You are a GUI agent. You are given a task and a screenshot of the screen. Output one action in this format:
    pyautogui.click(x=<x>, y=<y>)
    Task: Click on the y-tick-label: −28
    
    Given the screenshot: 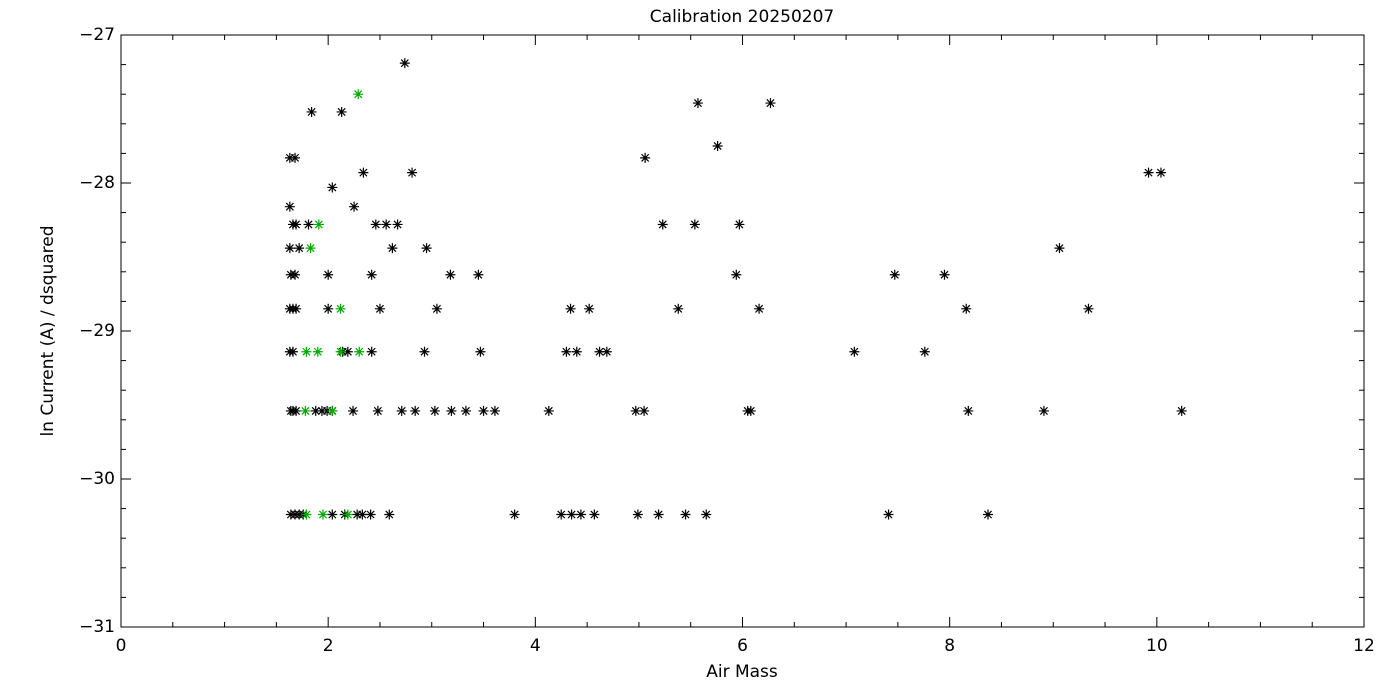 What is the action you would take?
    pyautogui.click(x=97, y=183)
    